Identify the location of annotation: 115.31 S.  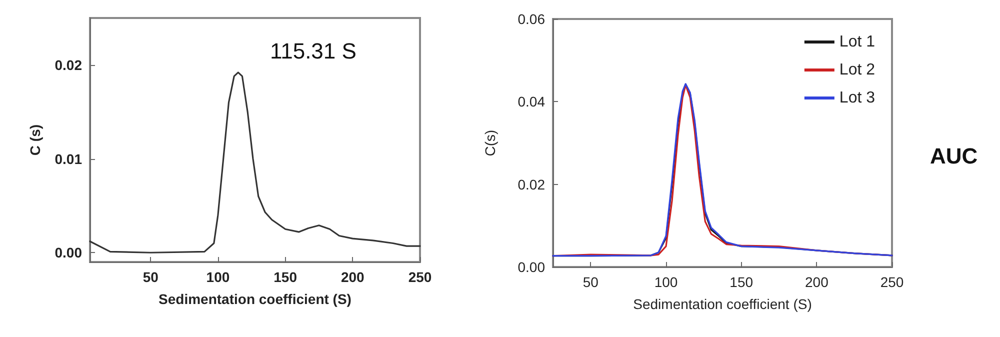
(313, 51).